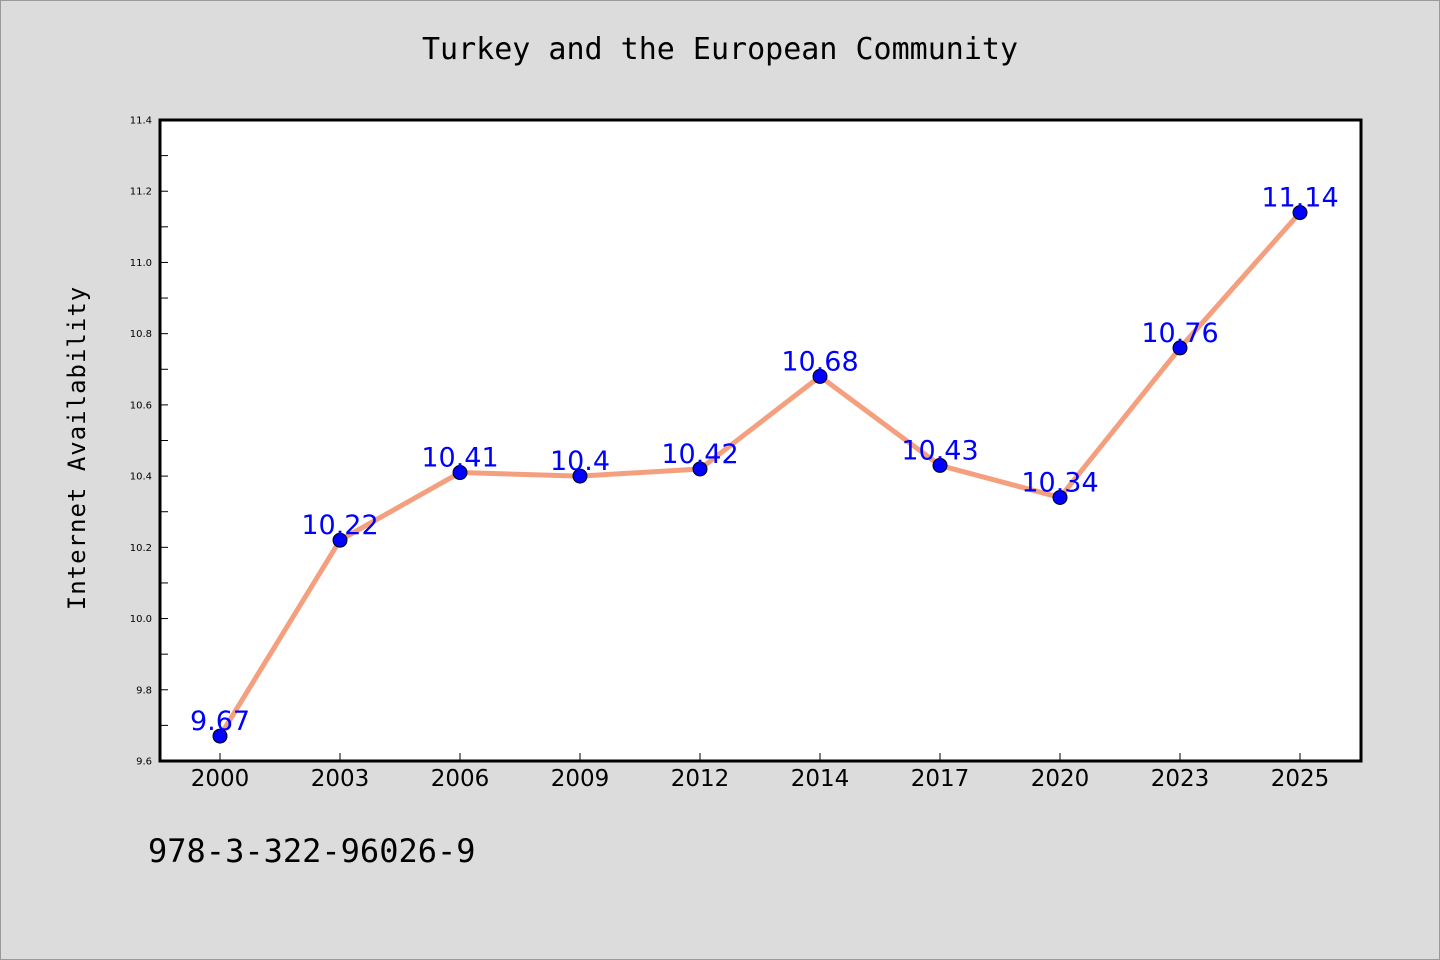 The width and height of the screenshot is (1440, 960). What do you see at coordinates (1300, 779) in the screenshot?
I see `x-tick-label: 2025` at bounding box center [1300, 779].